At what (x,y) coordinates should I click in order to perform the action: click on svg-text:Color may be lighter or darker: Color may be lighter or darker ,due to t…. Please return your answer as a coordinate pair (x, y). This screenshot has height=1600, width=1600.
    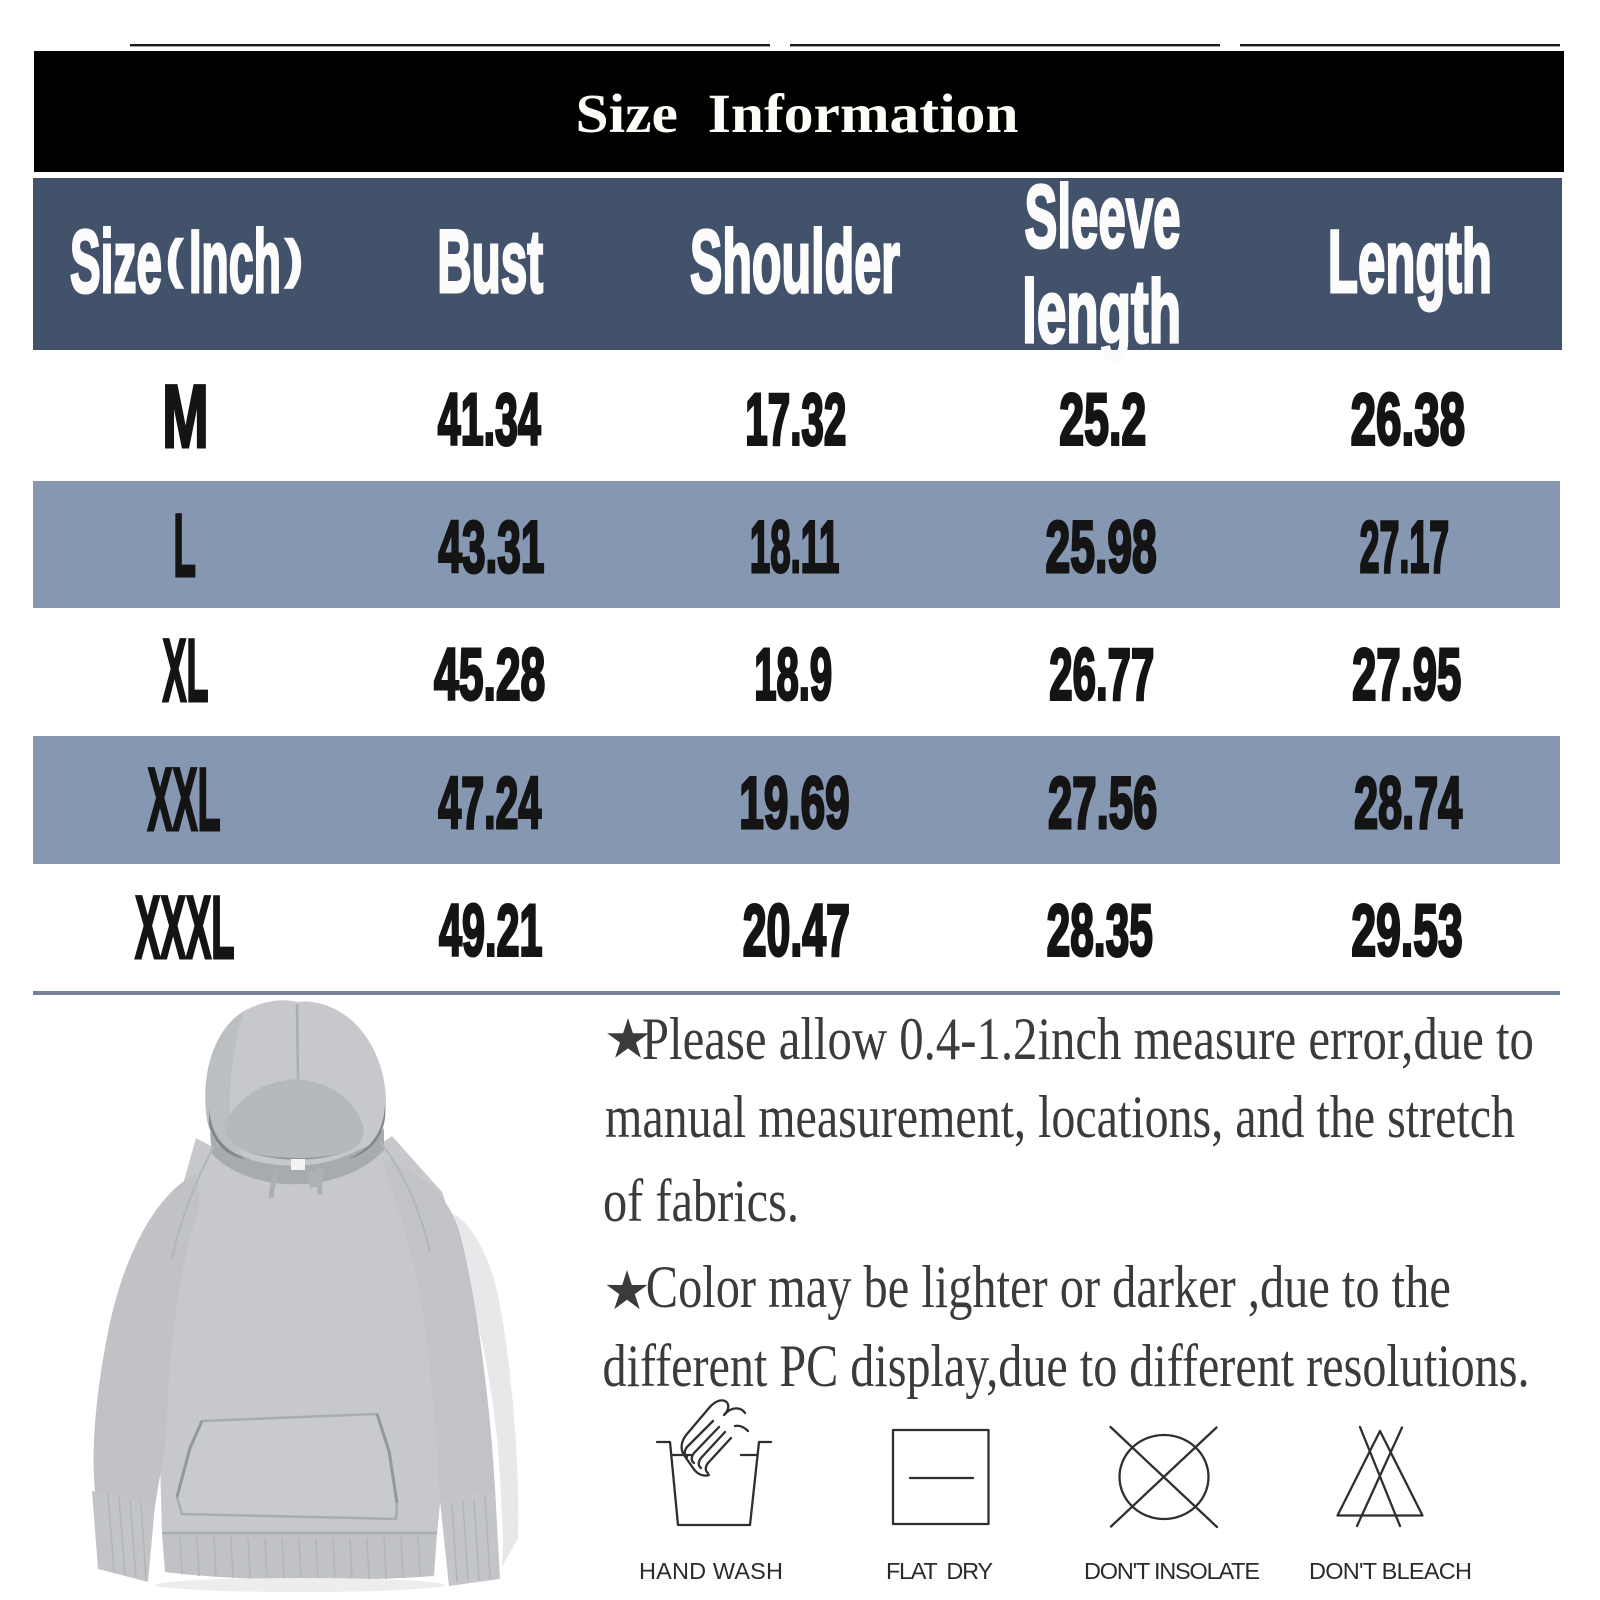
    Looking at the image, I should click on (1048, 1287).